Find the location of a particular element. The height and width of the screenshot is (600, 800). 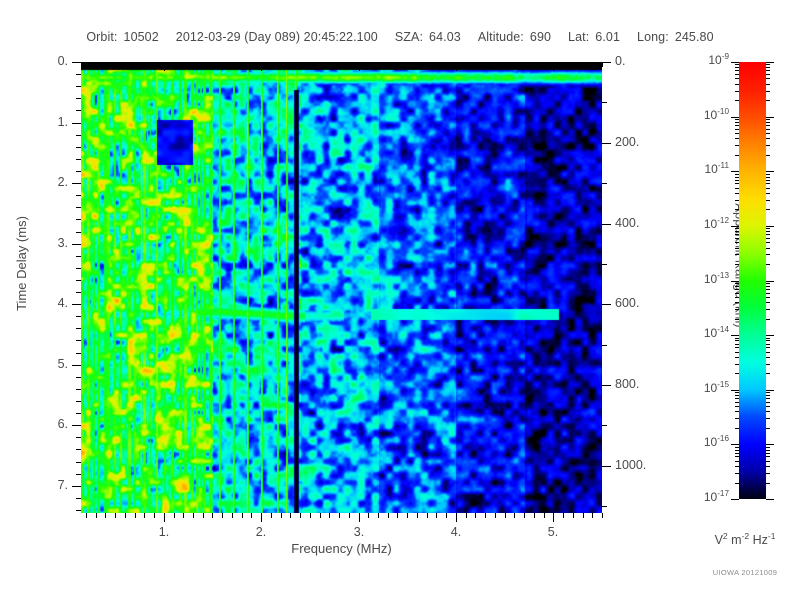

y-tick-label-right: 200. is located at coordinates (627, 142).